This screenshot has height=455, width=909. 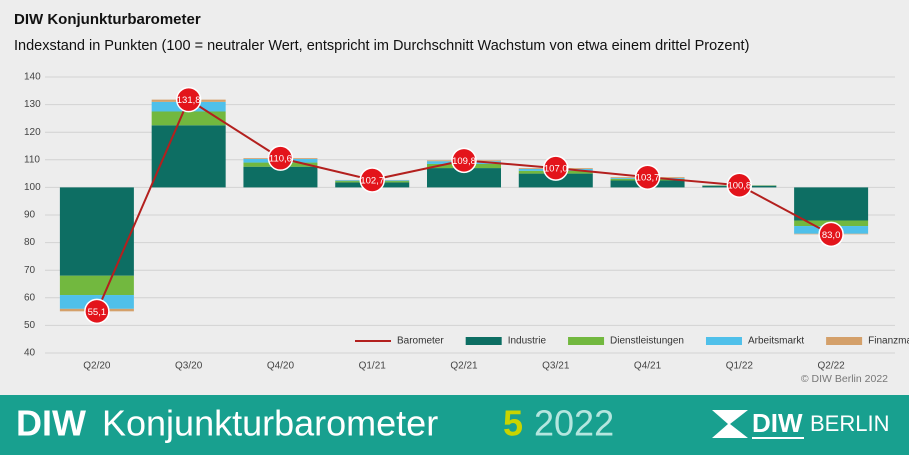 What do you see at coordinates (776, 341) in the screenshot?
I see `legend-label: Arbeitsmarkt` at bounding box center [776, 341].